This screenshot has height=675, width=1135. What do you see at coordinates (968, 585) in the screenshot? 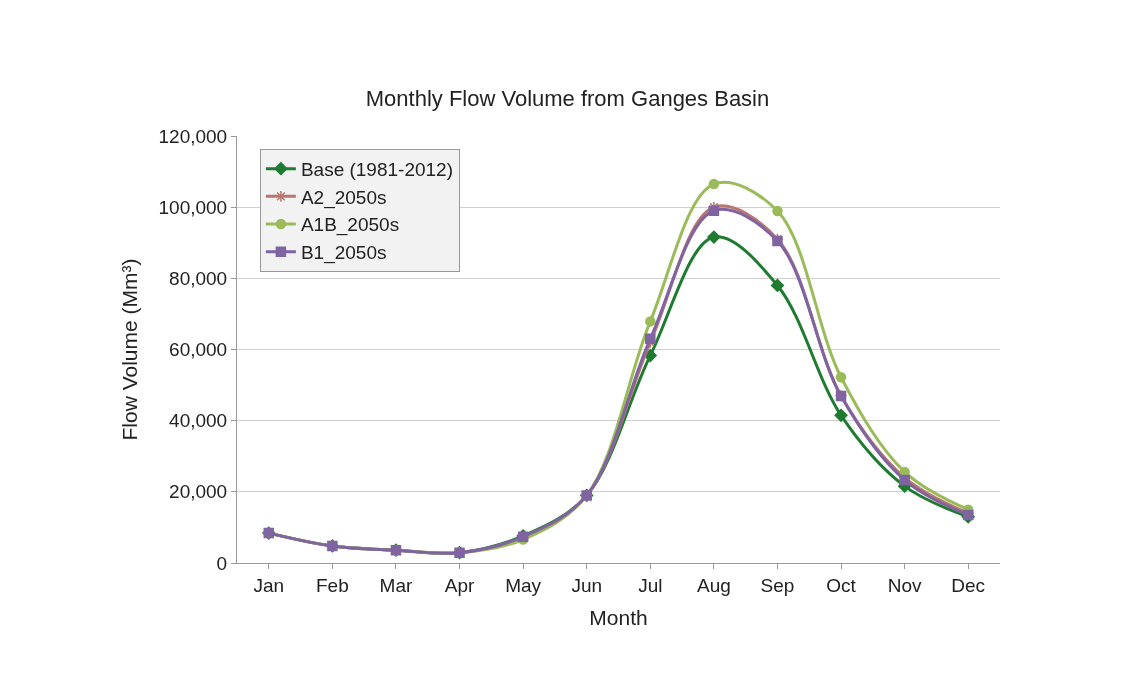
I see `x-tick-label: Dec` at bounding box center [968, 585].